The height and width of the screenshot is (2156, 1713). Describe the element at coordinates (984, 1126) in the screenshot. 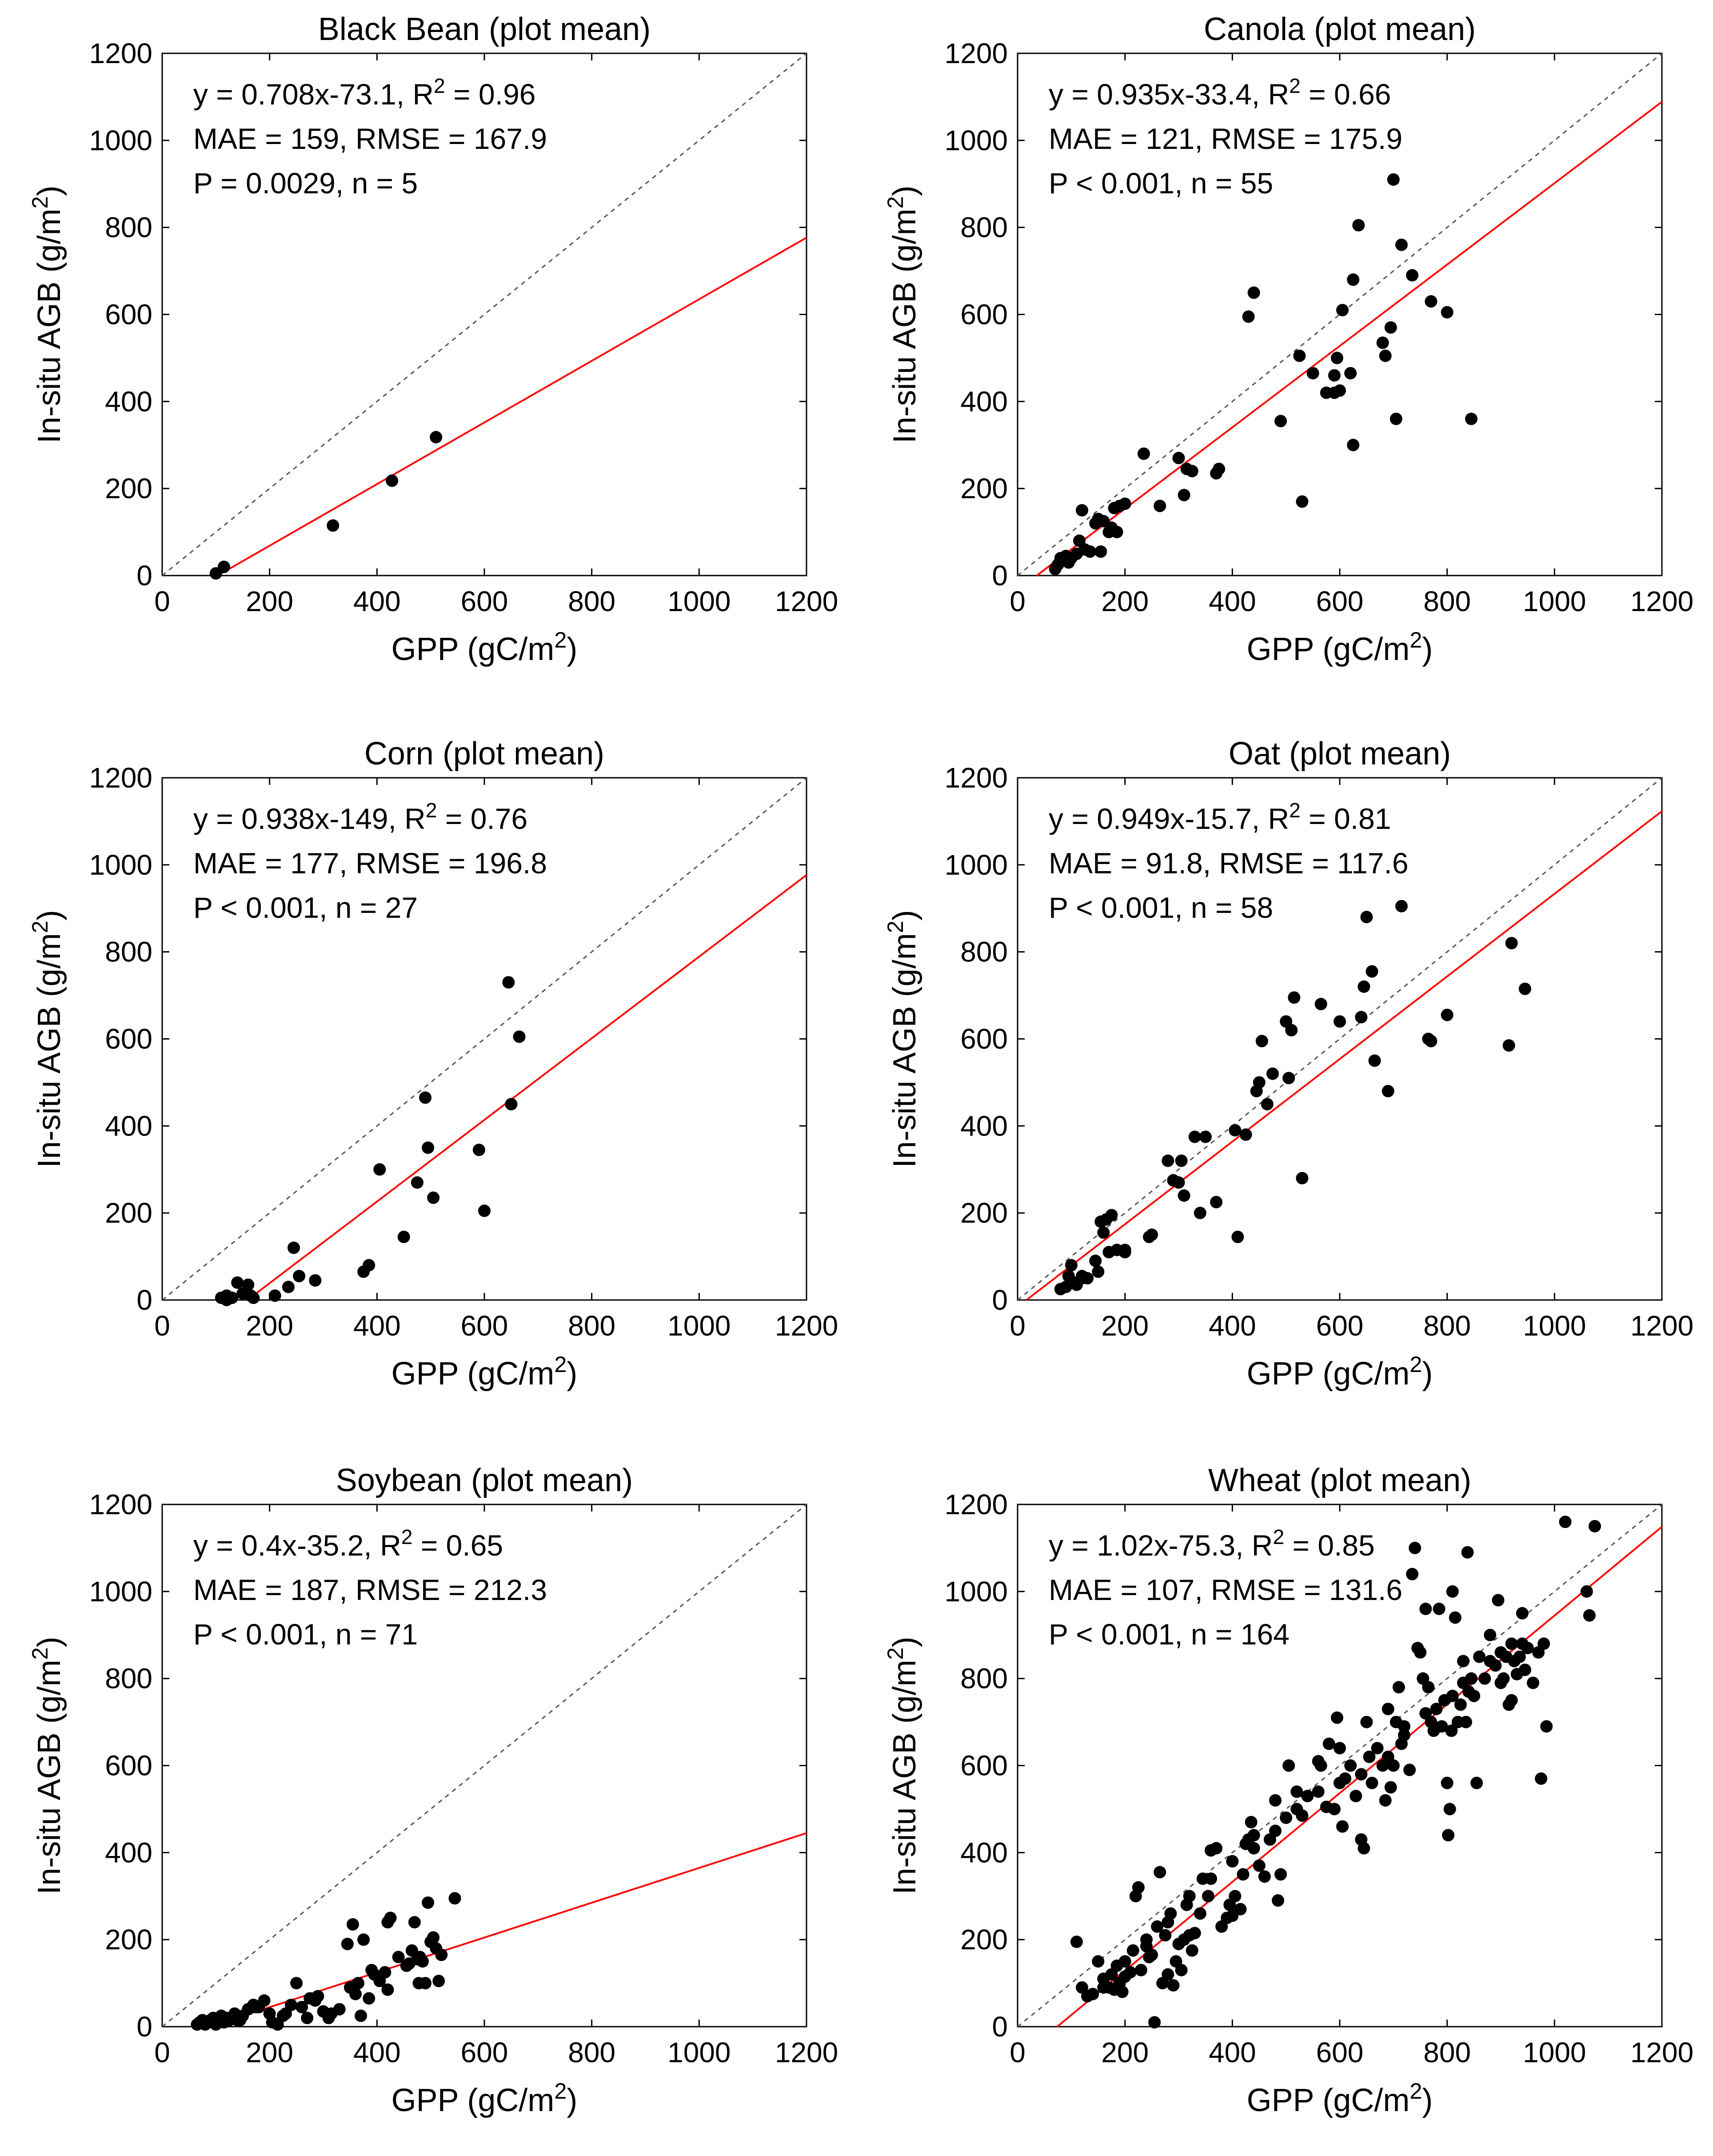

I see `y-tick-label: 400` at that location.